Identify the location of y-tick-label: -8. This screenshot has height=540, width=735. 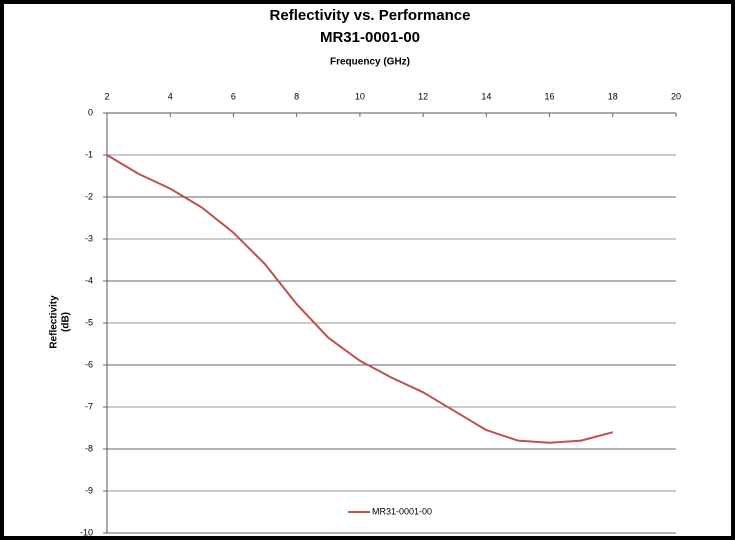
(89, 448).